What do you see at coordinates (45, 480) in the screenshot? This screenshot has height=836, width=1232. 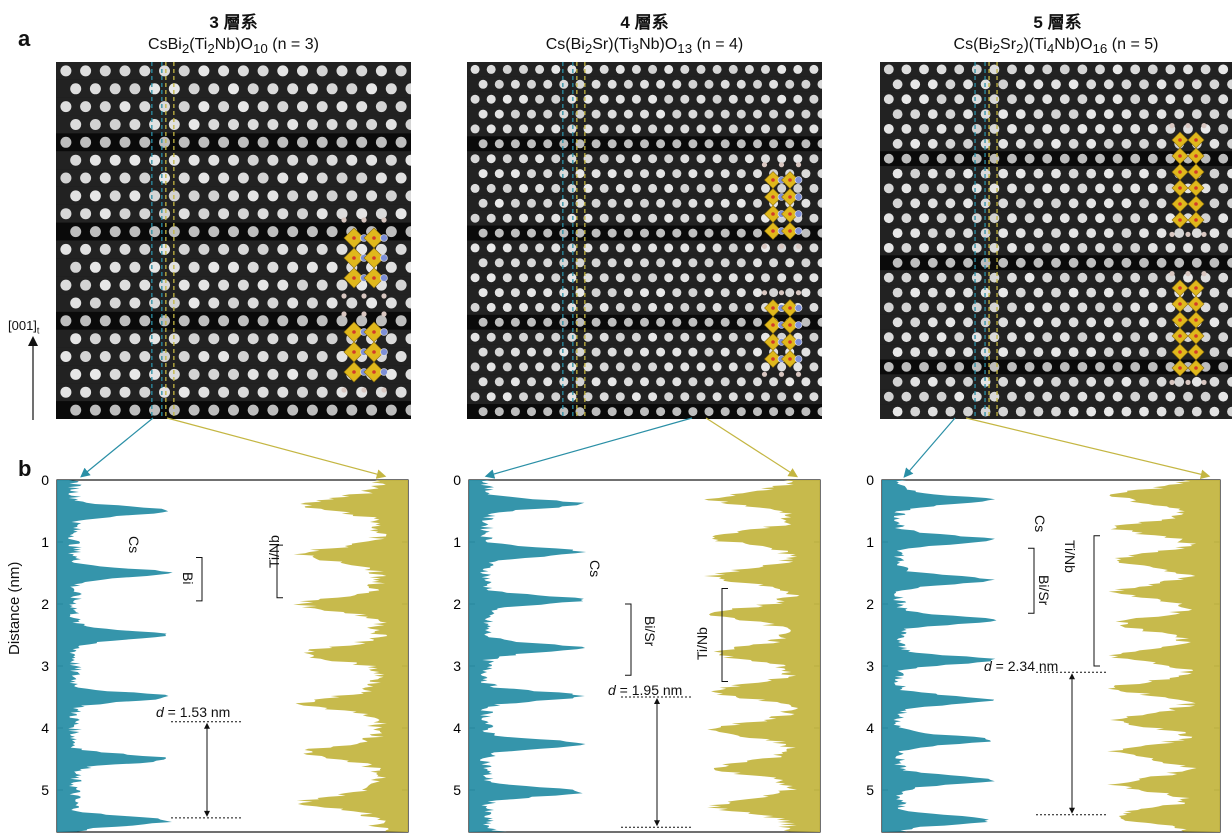 I see `y-tick-label: 0` at bounding box center [45, 480].